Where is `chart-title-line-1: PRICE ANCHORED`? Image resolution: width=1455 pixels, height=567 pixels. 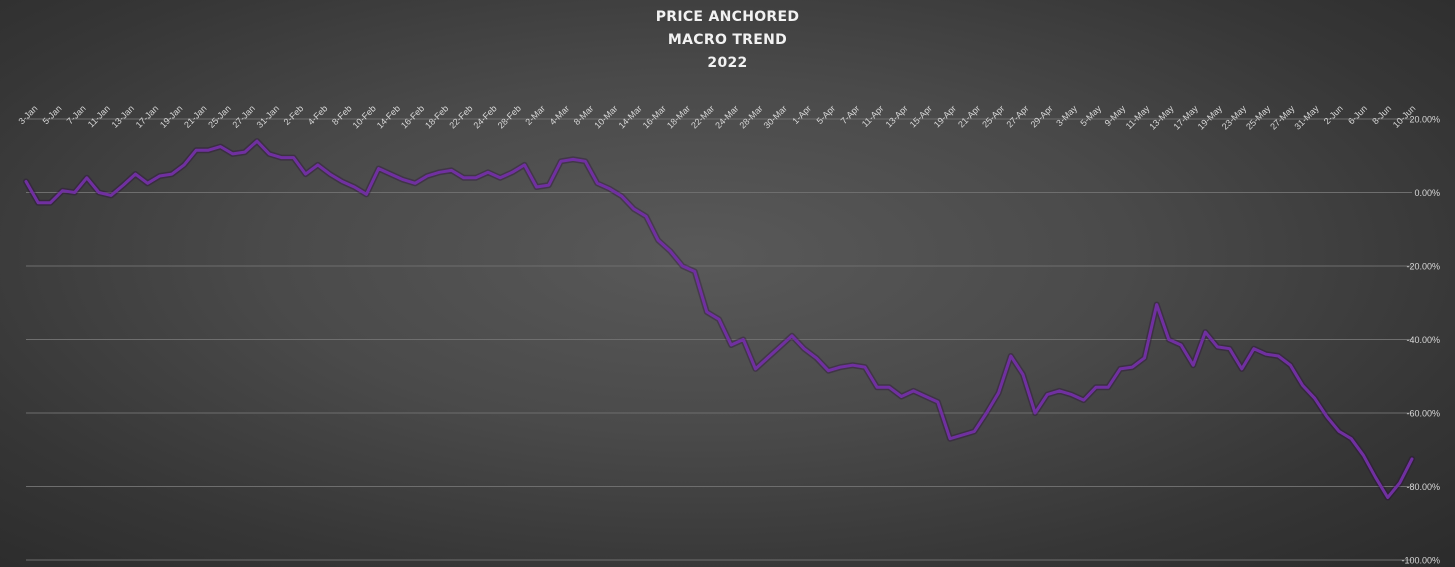
chart-title-line-1: PRICE ANCHORED is located at coordinates (727, 17).